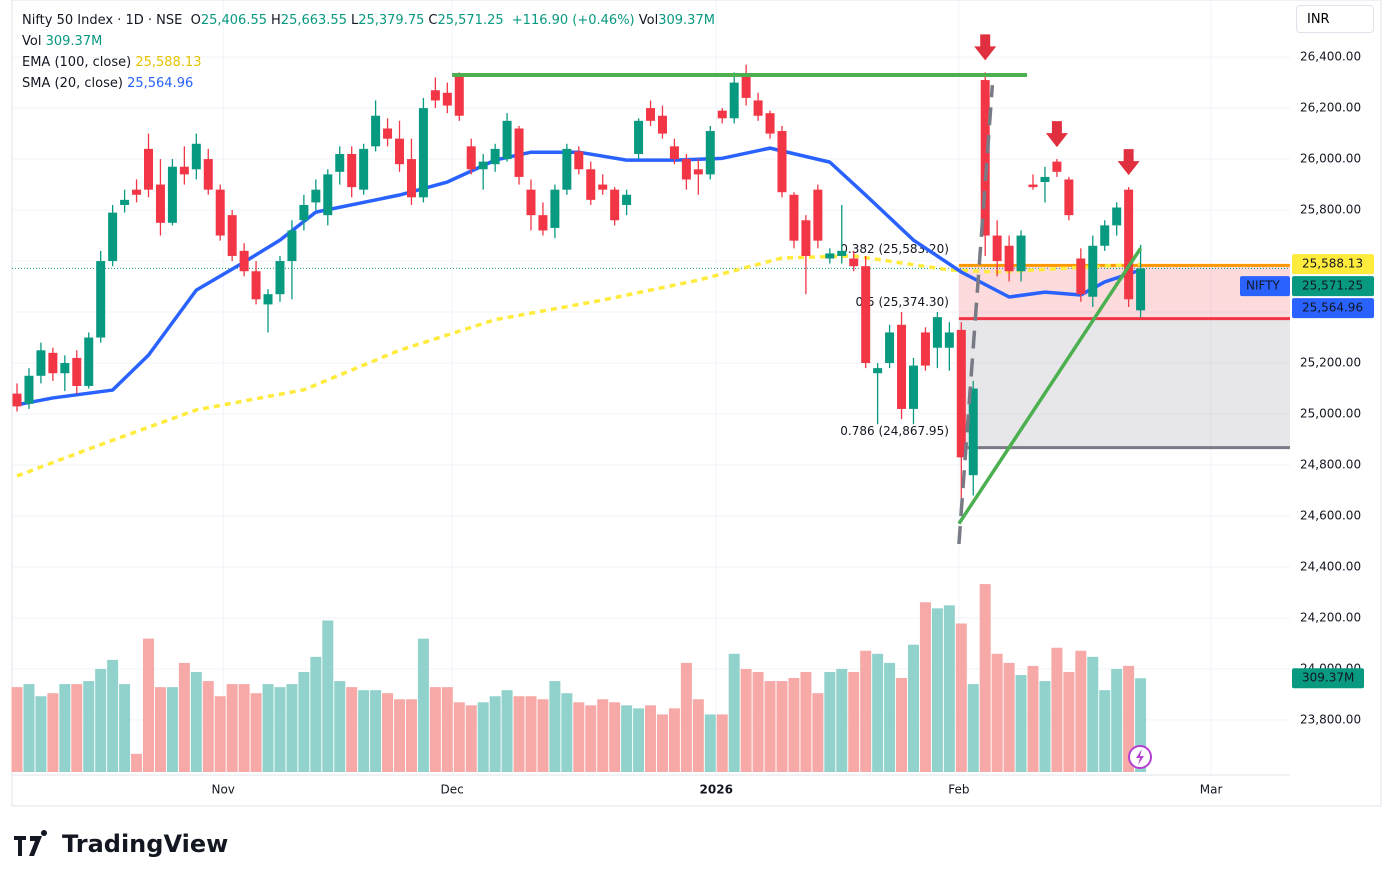 The image size is (1394, 883). I want to click on y-tick-label: 25,200.00, so click(1330, 363).